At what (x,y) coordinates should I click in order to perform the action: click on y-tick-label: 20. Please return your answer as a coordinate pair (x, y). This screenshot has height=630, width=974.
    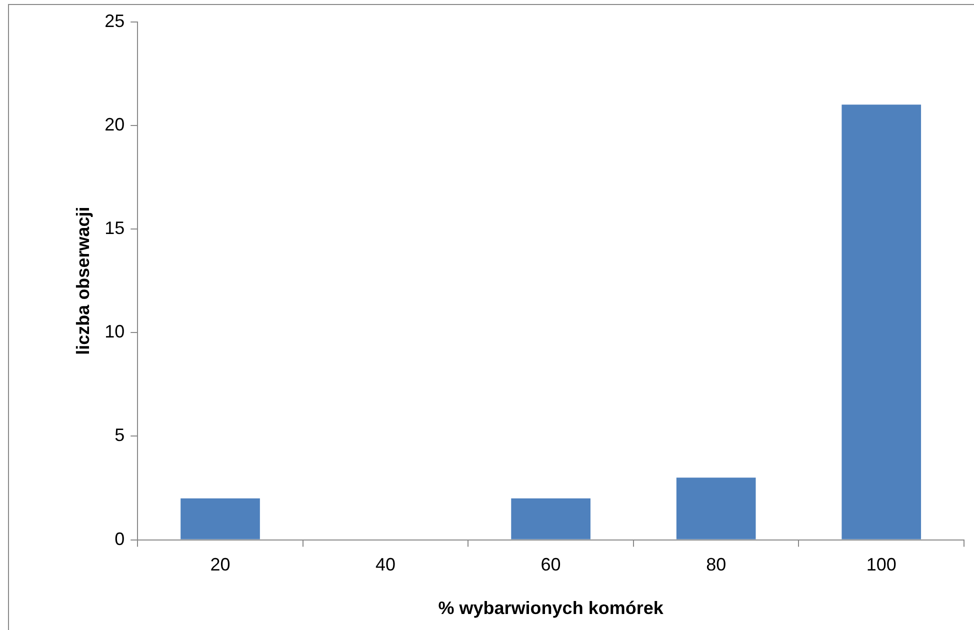
    Looking at the image, I should click on (114, 124).